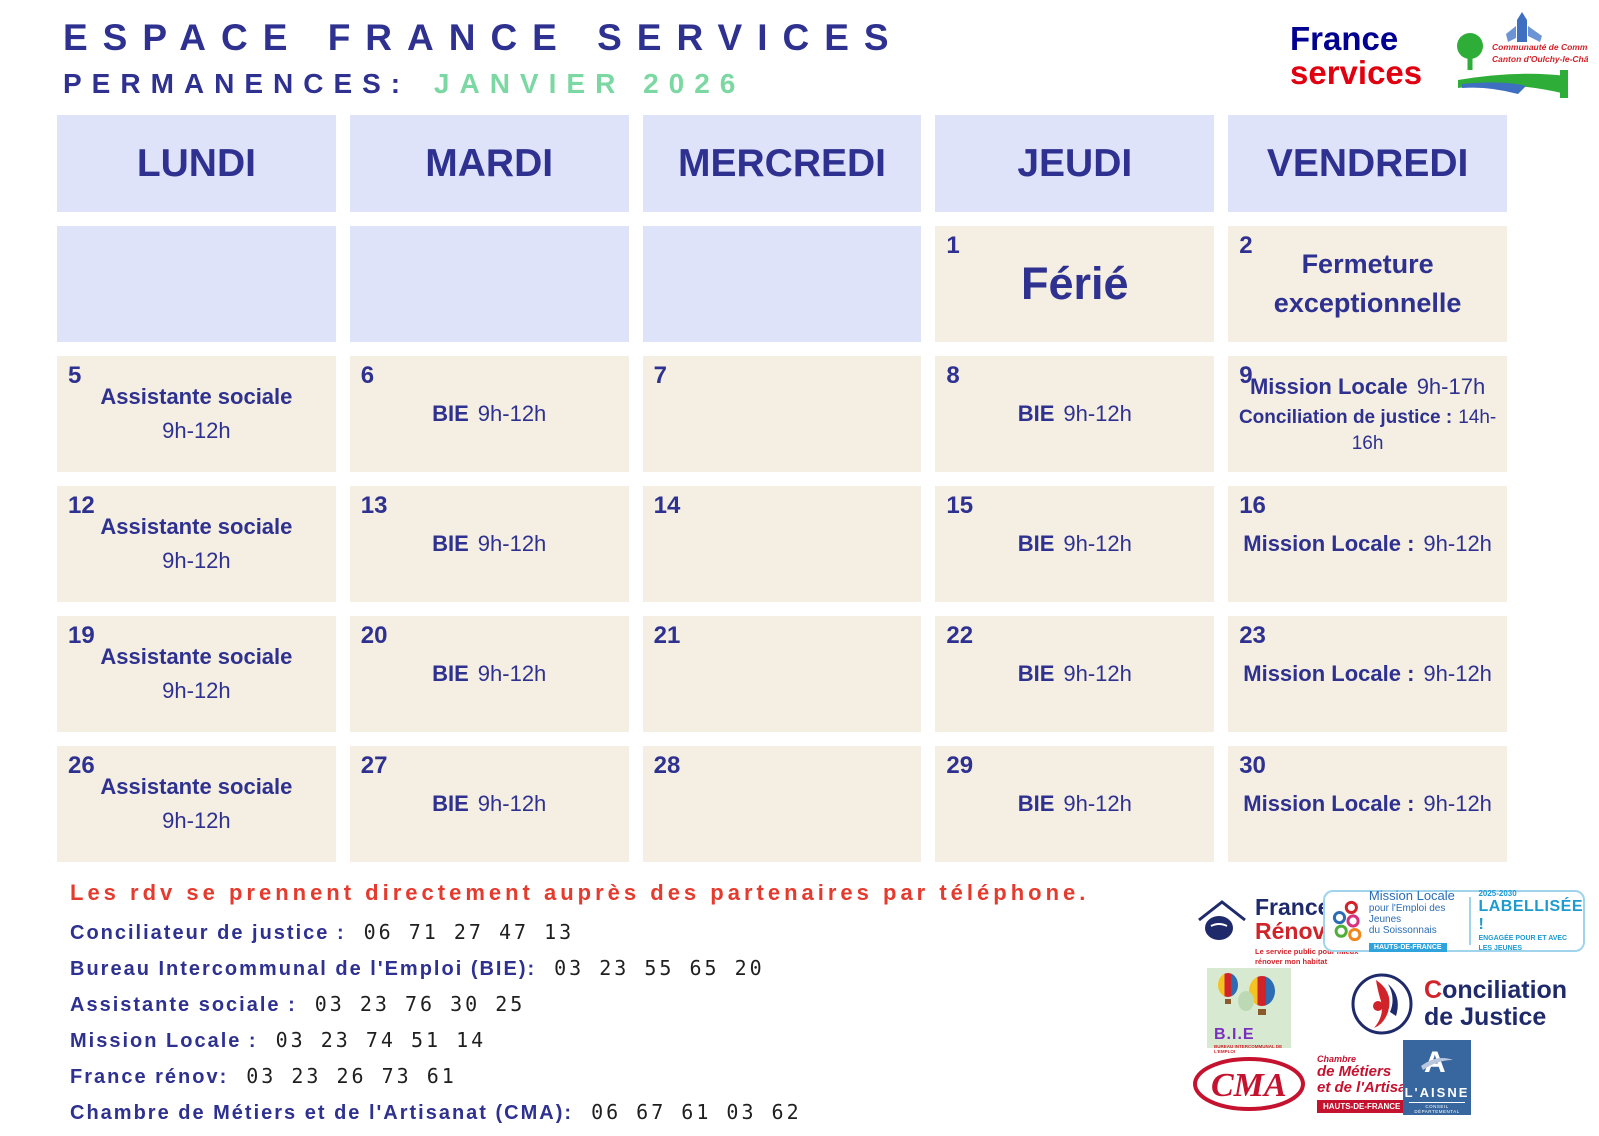  What do you see at coordinates (589, 84) in the screenshot?
I see `subtitle-month: JANVIER 2026` at bounding box center [589, 84].